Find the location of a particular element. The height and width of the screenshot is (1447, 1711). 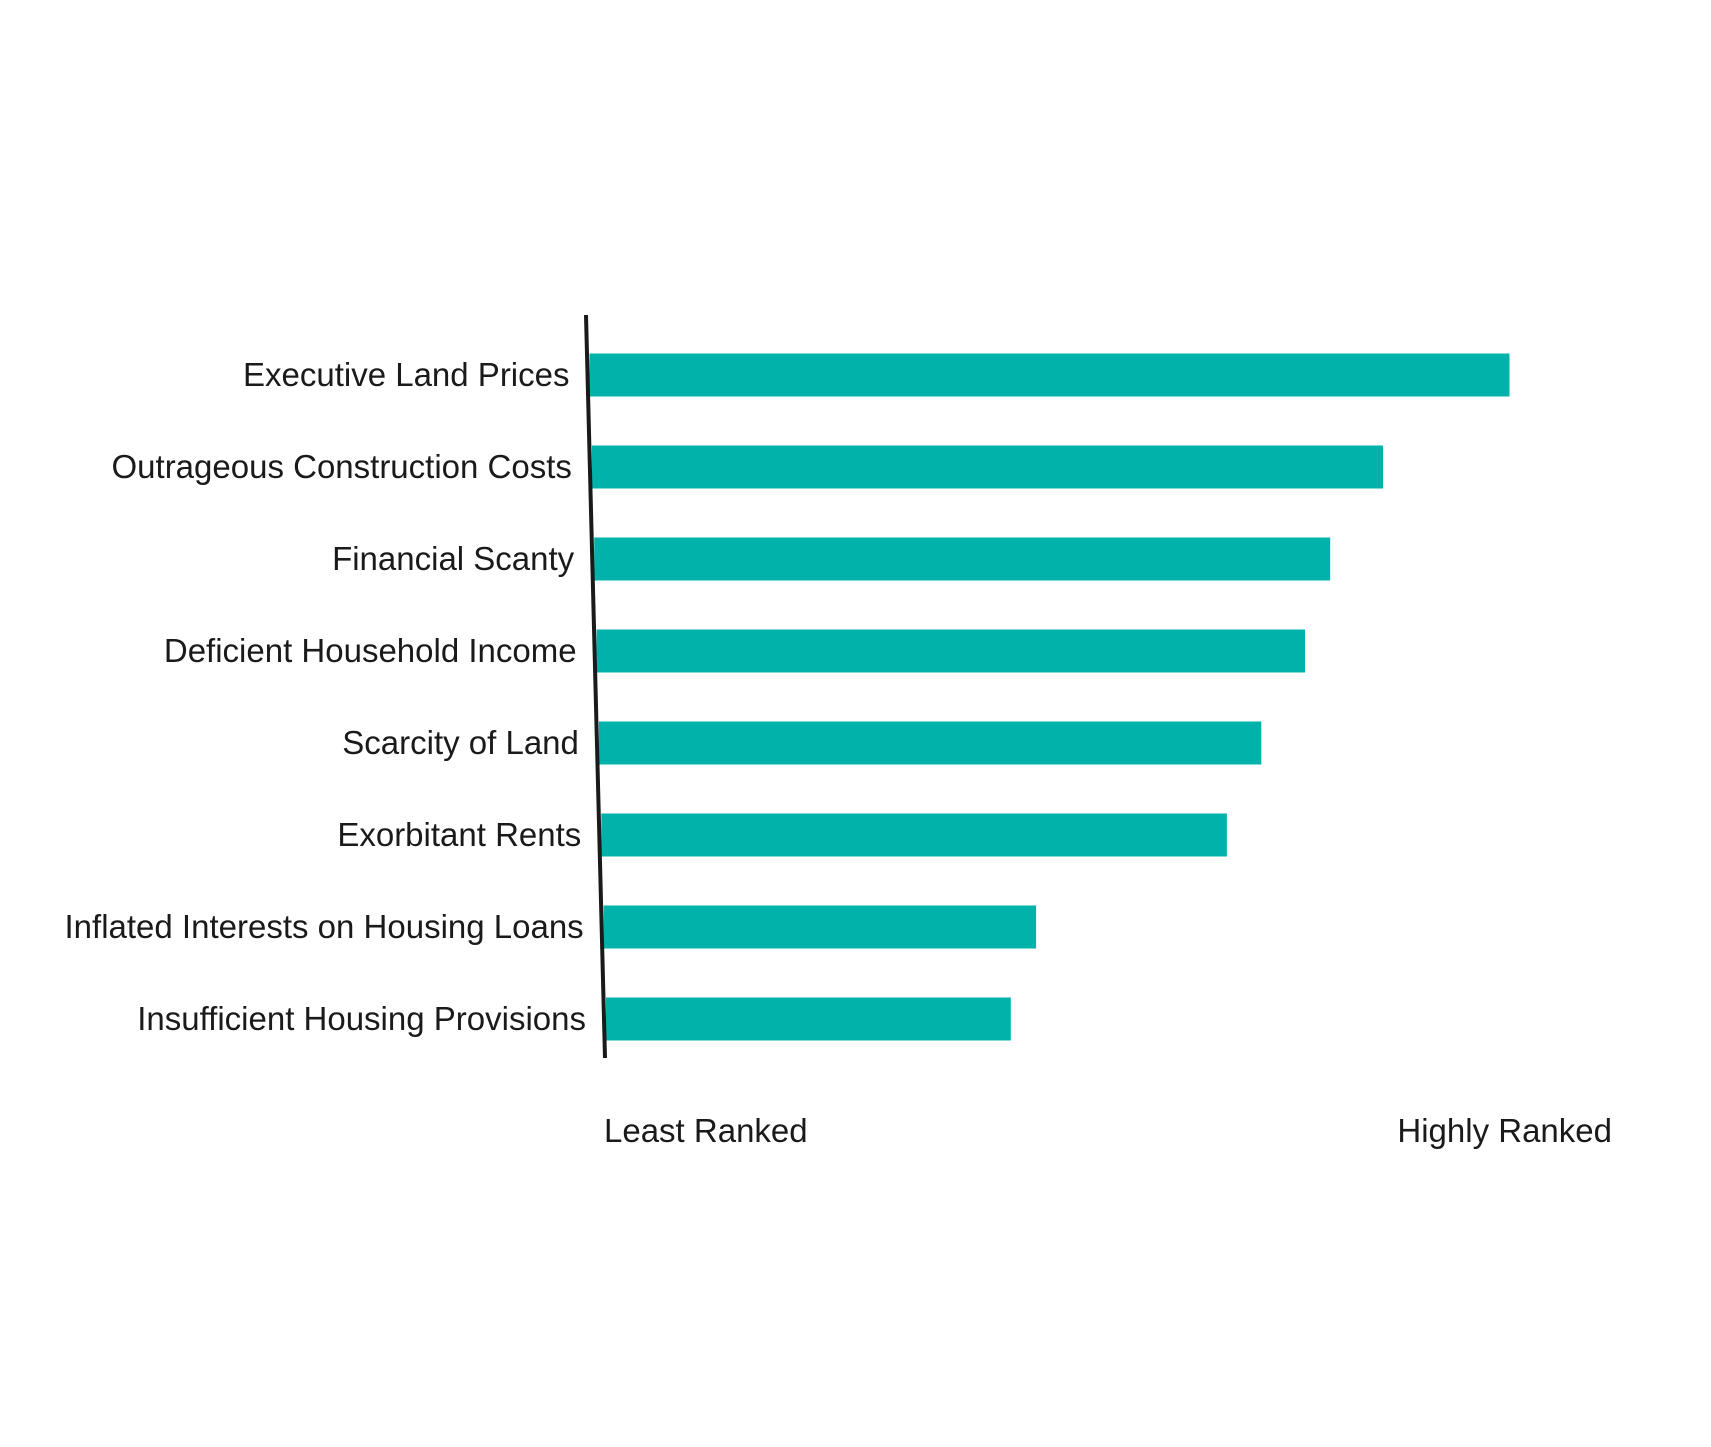

highly-ranked-label: Highly Ranked is located at coordinates (1504, 1130).